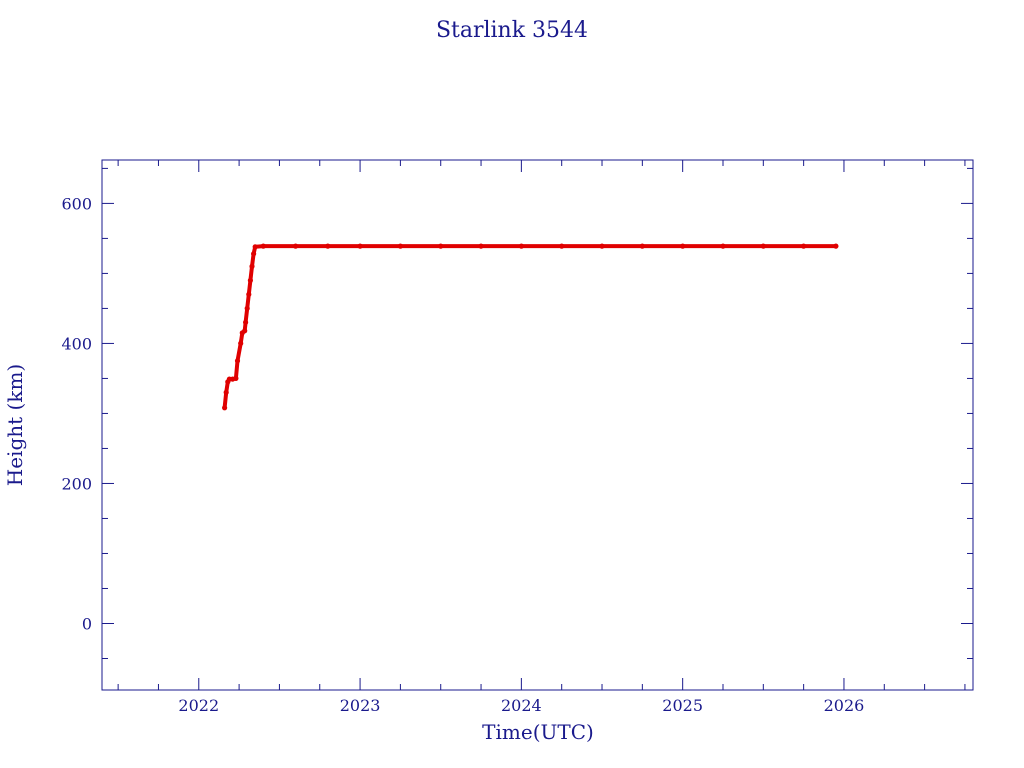 This screenshot has width=1024, height=768. I want to click on chart-title: Starlink 3544, so click(512, 30).